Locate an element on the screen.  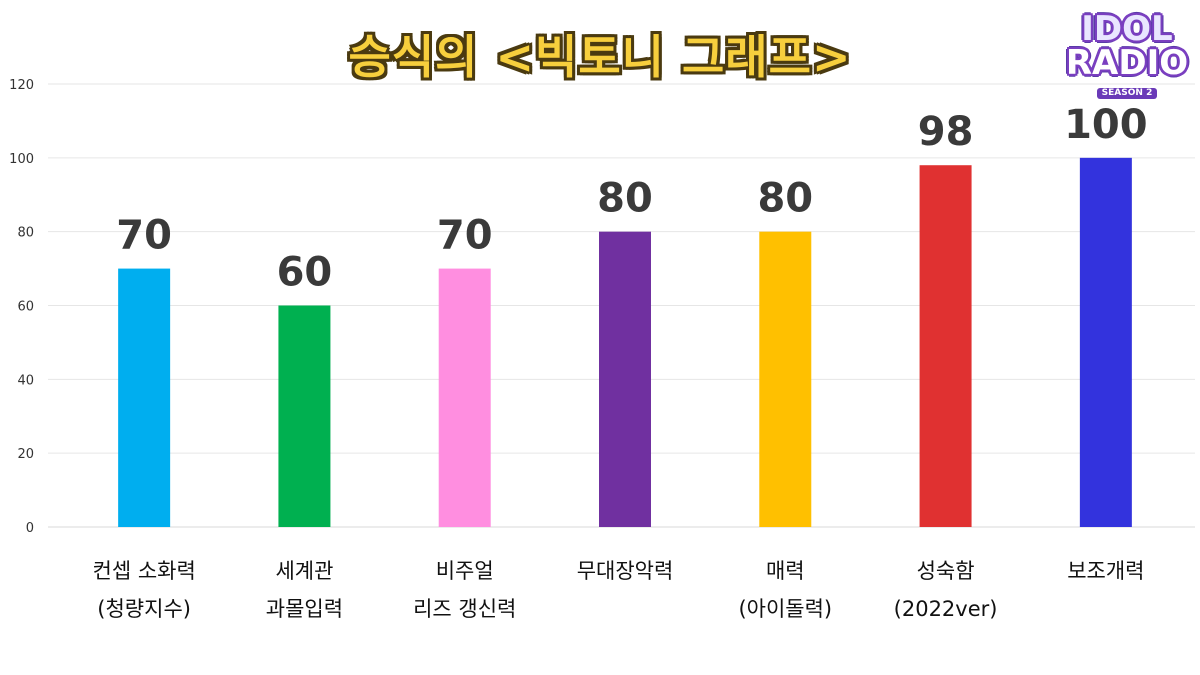
x-tick-label: (아이돌력) is located at coordinates (785, 609).